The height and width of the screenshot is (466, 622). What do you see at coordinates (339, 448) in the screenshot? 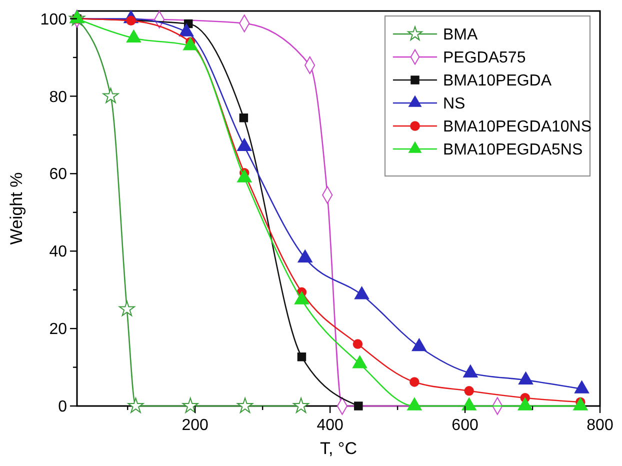
I see `x-axis-title: T, °C` at bounding box center [339, 448].